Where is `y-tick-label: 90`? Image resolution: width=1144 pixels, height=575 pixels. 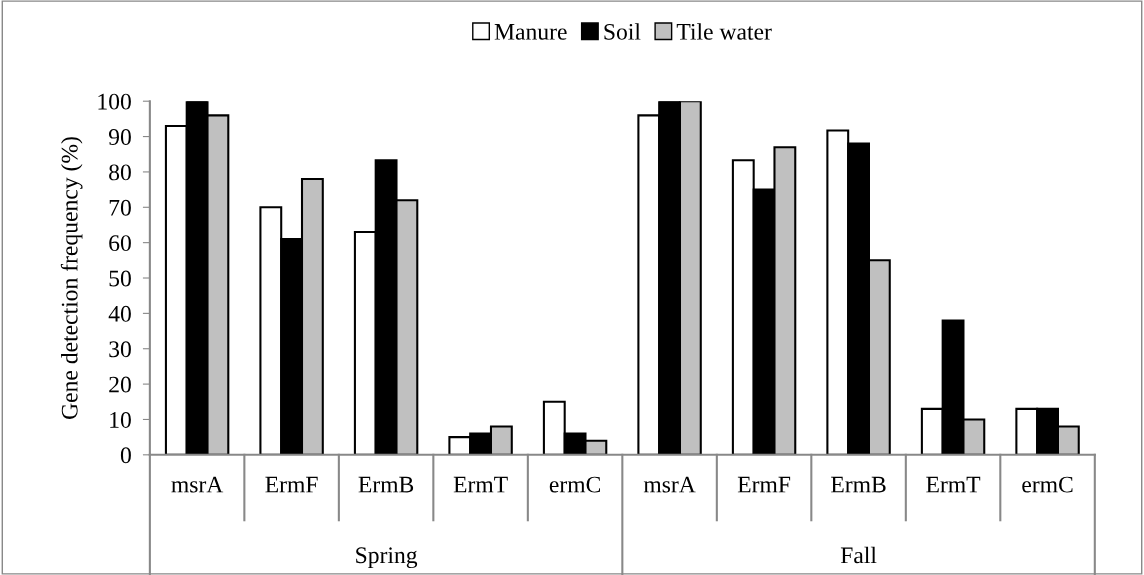 y-tick-label: 90 is located at coordinates (119, 137).